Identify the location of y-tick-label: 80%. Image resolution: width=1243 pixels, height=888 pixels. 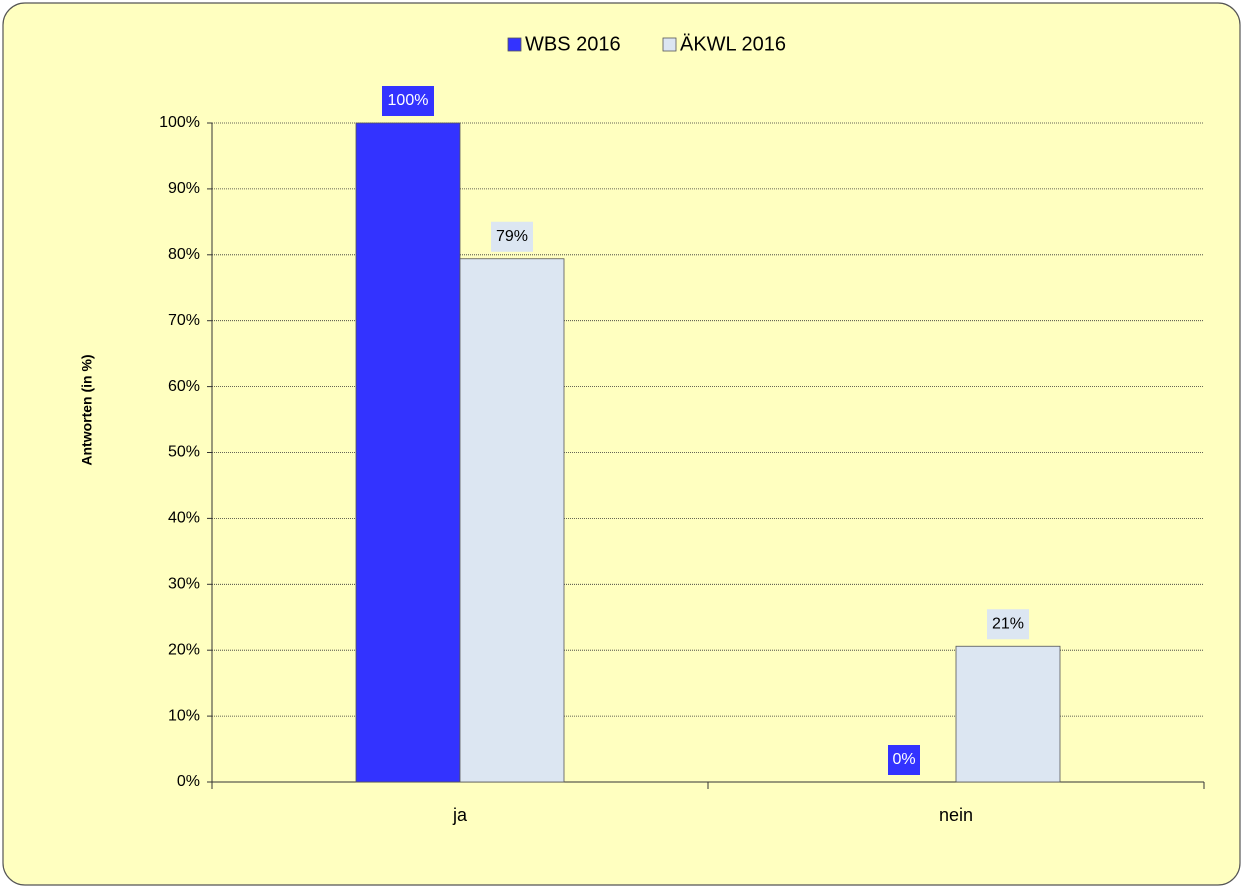
(184, 254).